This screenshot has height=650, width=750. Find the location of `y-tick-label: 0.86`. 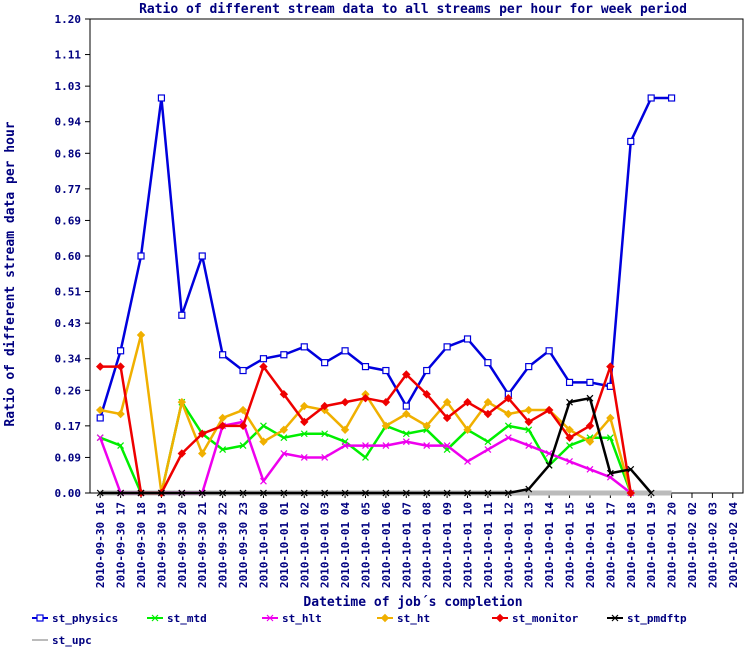

y-tick-label: 0.86 is located at coordinates (68, 153).